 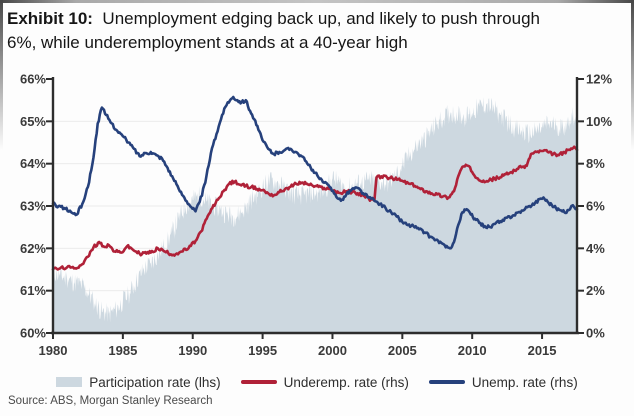 I want to click on legend-item-unemployment: Unemp. rate (rhs), so click(x=503, y=382).